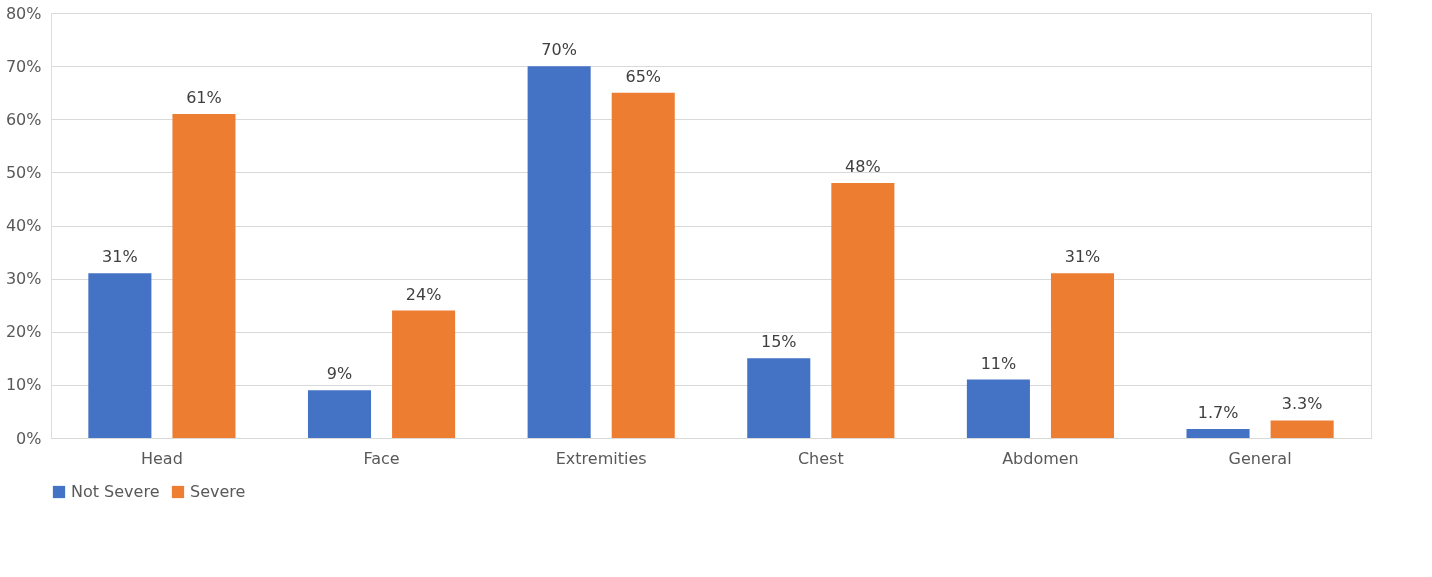 This screenshot has width=1432, height=577. Describe the element at coordinates (23, 119) in the screenshot. I see `y-tick-label: 60%` at that location.